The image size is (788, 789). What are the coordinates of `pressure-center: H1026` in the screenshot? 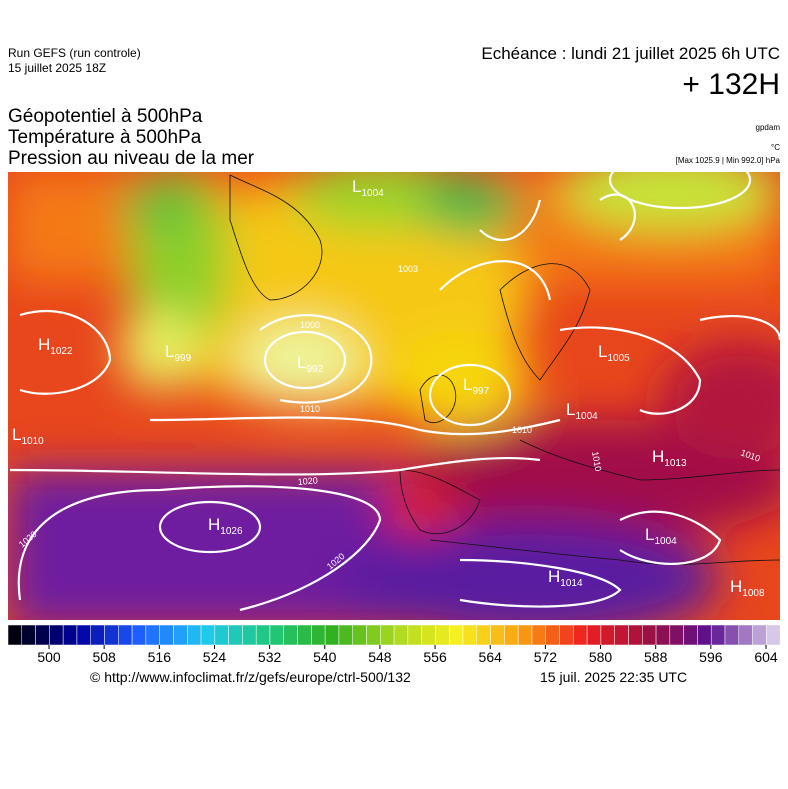 It's located at (225, 526).